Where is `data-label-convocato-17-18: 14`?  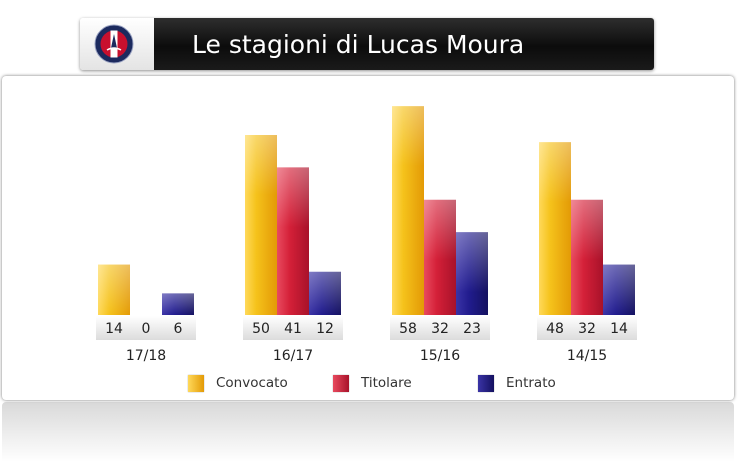 data-label-convocato-17-18: 14 is located at coordinates (114, 329).